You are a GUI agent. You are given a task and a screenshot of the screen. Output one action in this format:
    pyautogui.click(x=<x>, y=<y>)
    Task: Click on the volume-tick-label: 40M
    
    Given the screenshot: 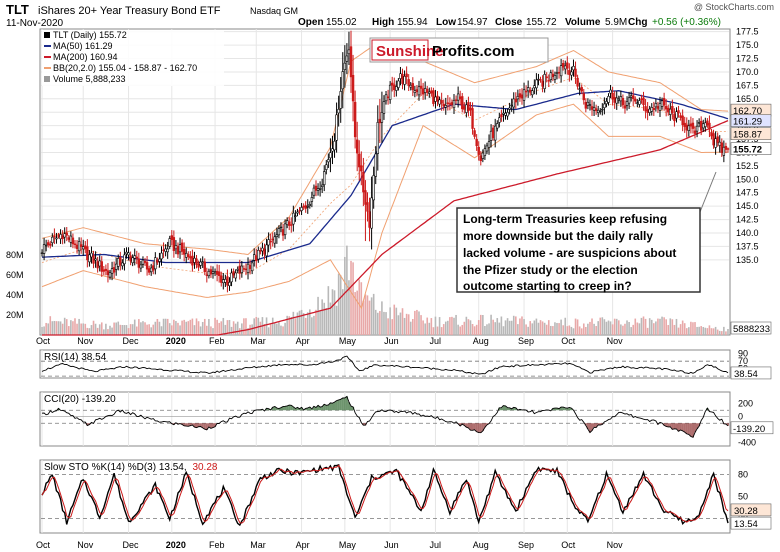 What is the action you would take?
    pyautogui.click(x=15, y=295)
    